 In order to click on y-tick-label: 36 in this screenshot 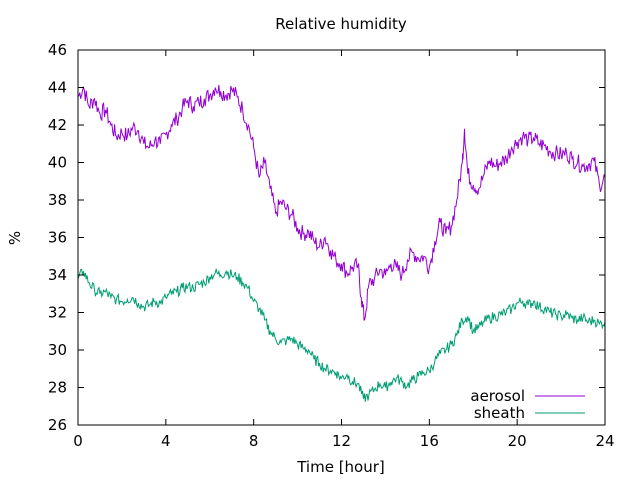, I will do `click(57, 238)`.